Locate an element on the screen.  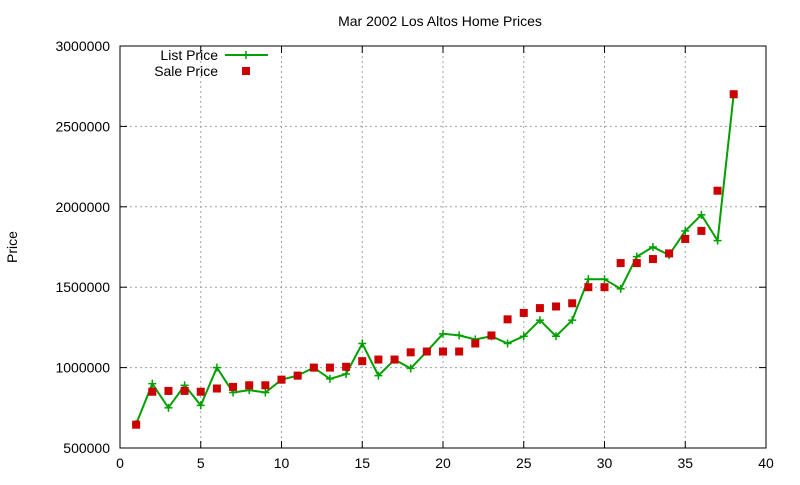
y-tick-label: 2000000 is located at coordinates (82, 207).